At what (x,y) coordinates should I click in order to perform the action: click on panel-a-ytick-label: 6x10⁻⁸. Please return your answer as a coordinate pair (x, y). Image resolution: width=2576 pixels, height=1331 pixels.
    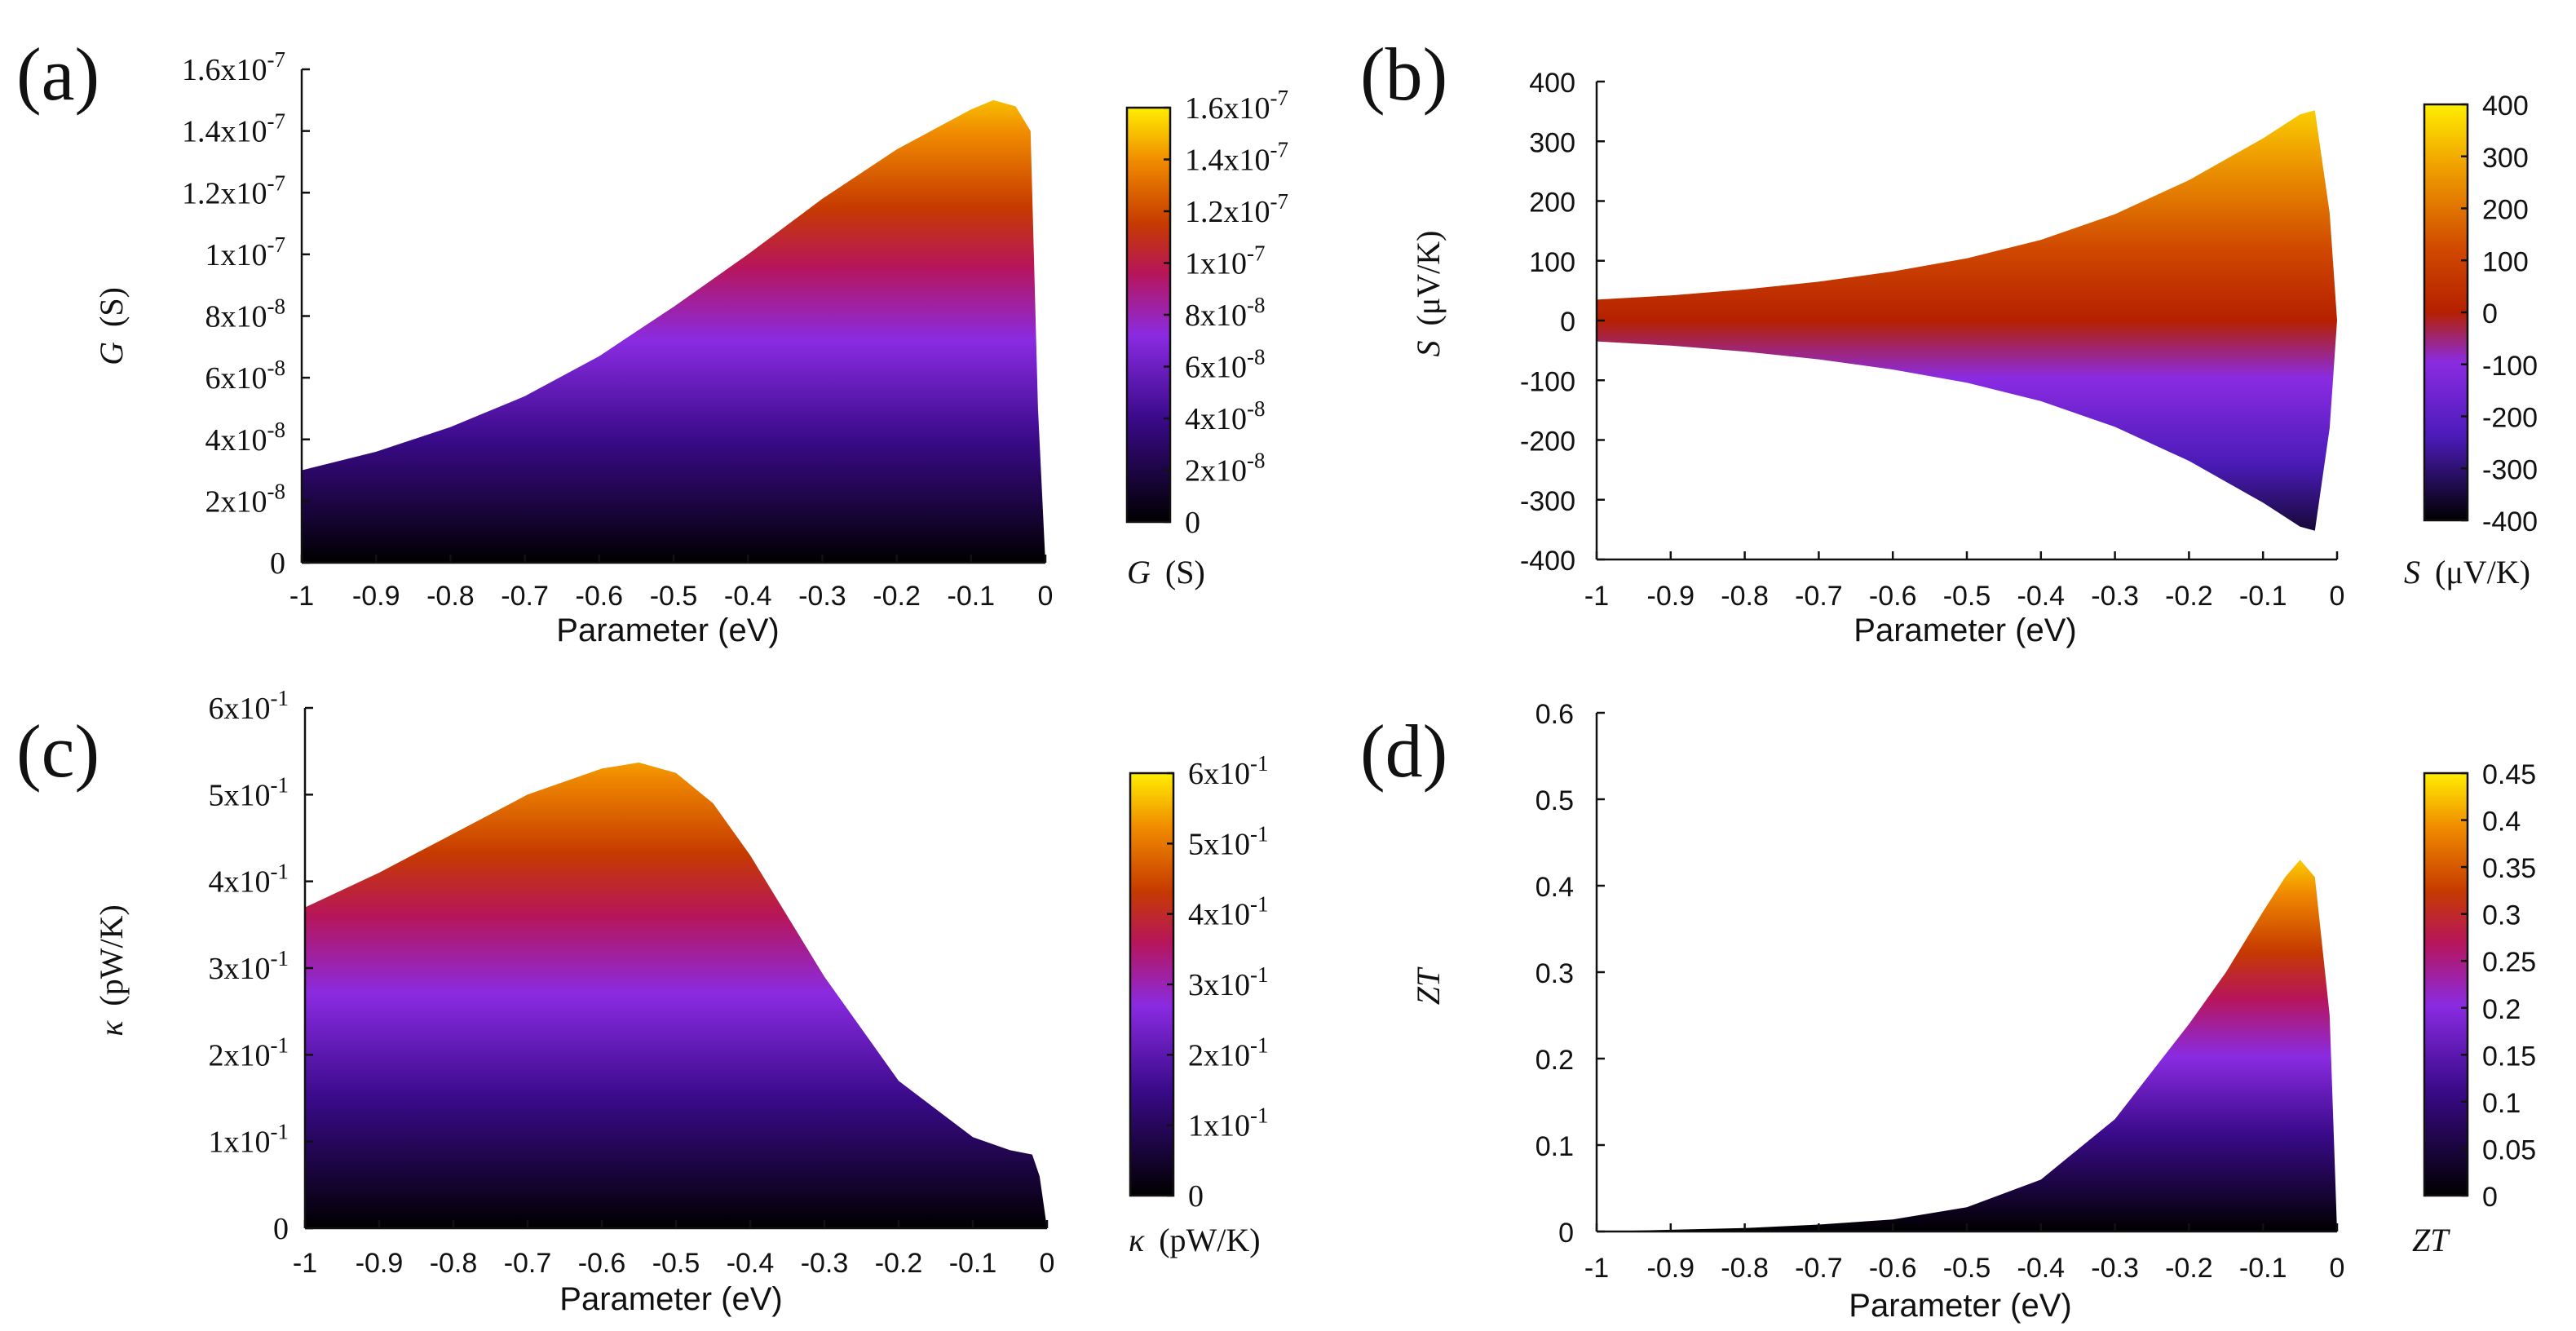
    Looking at the image, I should click on (245, 376).